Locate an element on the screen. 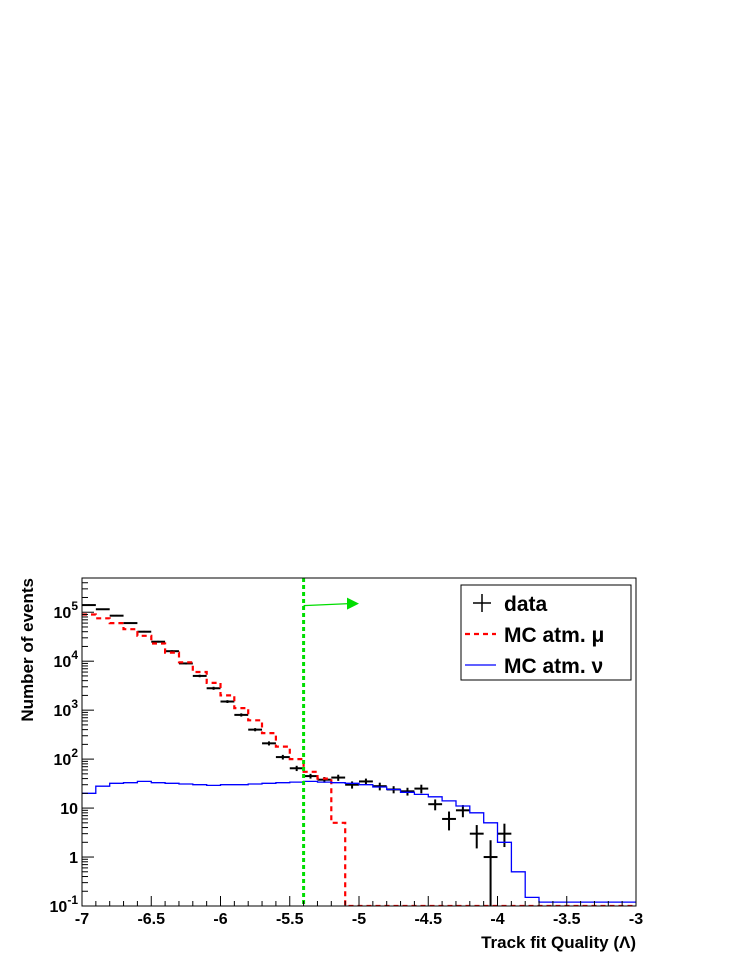  x-tick-label: -4.5 is located at coordinates (428, 919).